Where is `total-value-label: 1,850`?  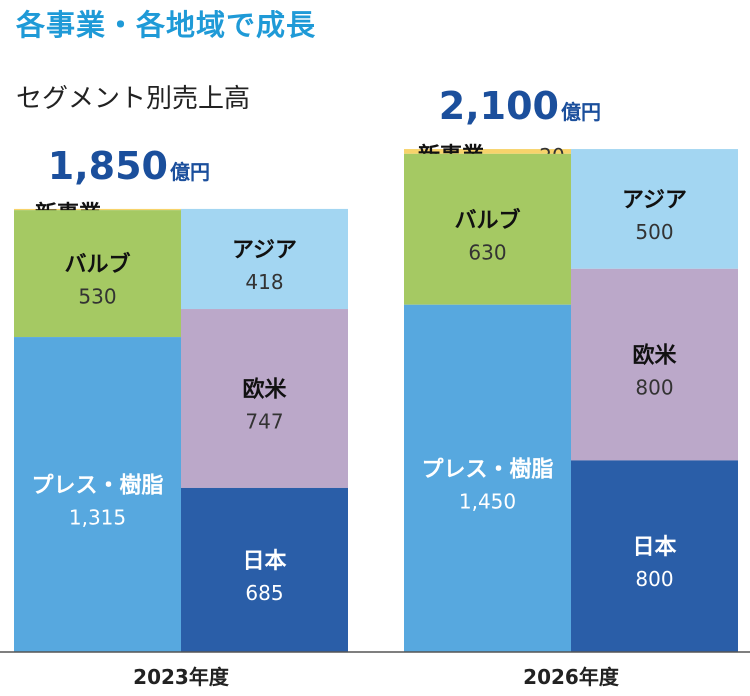 total-value-label: 1,850 is located at coordinates (108, 166).